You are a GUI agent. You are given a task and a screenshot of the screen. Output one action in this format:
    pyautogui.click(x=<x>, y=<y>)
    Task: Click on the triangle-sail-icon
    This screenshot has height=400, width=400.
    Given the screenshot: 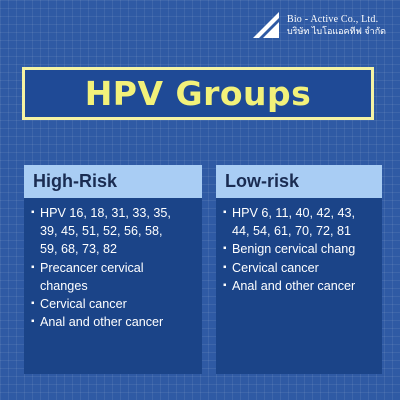 What is the action you would take?
    pyautogui.click(x=265, y=25)
    